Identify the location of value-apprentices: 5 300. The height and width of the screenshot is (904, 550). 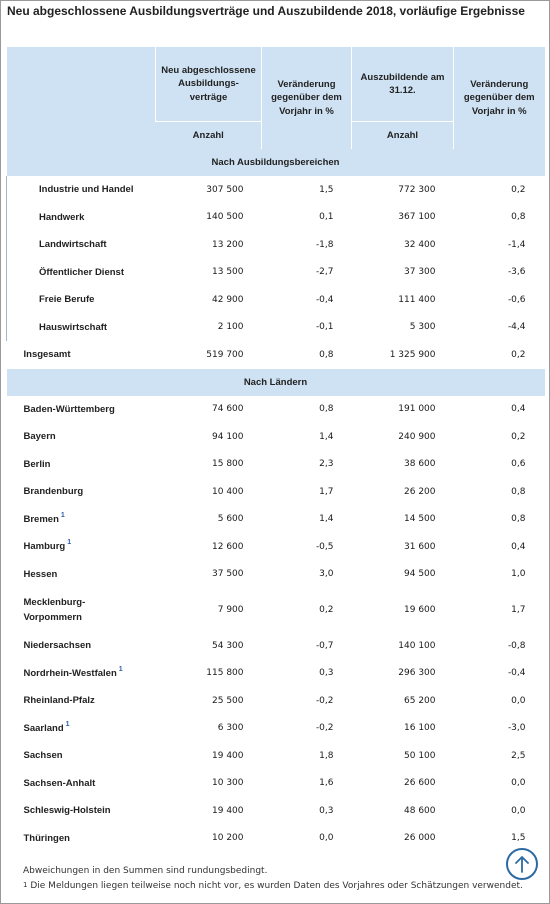
(422, 327).